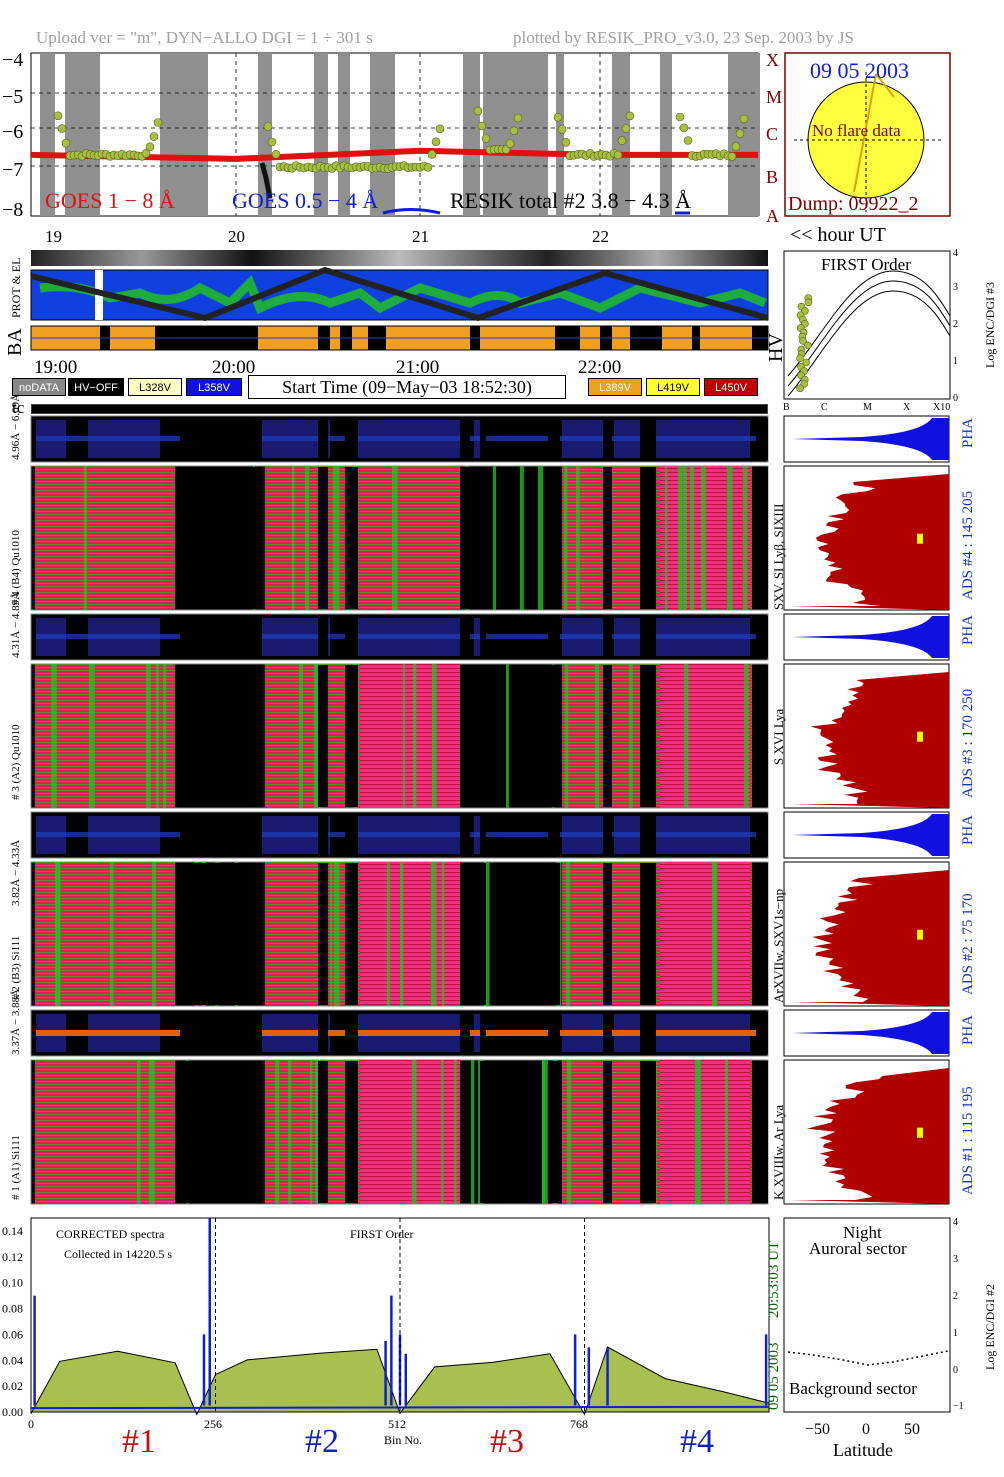  I want to click on goes-curves, so click(394, 160).